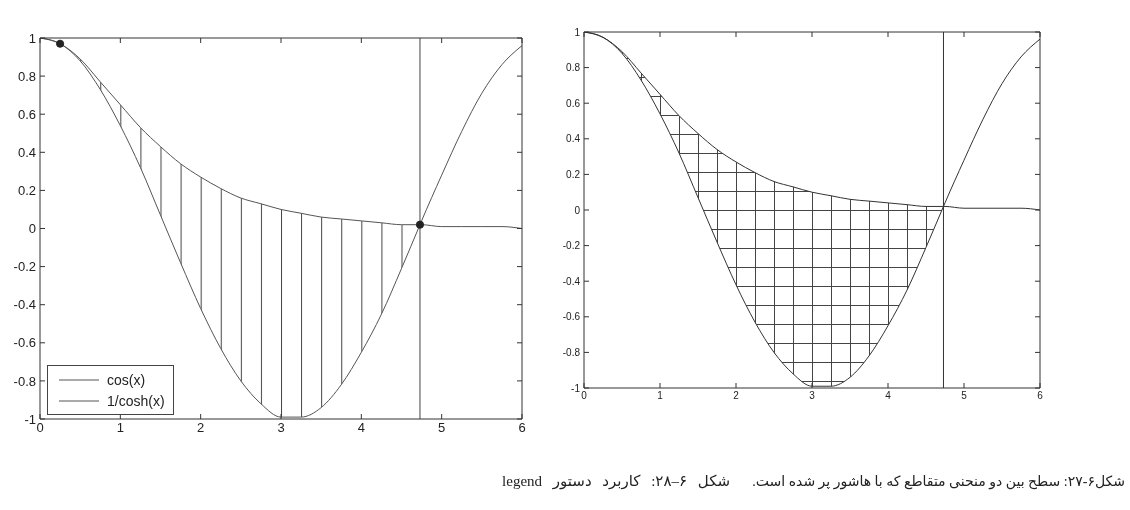  Describe the element at coordinates (616, 481) in the screenshot. I see `text: شکل ۶–۲۸: کاربرد دستور legend` at that location.